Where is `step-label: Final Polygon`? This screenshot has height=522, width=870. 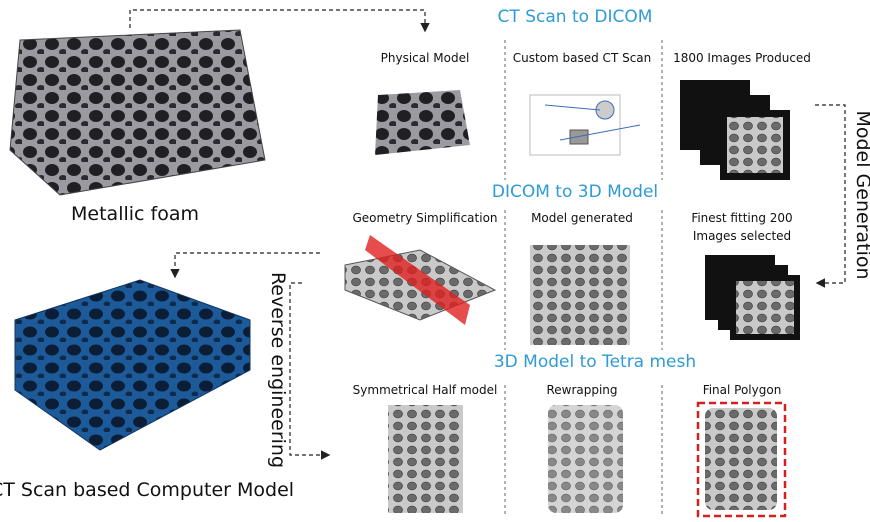
step-label: Final Polygon is located at coordinates (742, 390).